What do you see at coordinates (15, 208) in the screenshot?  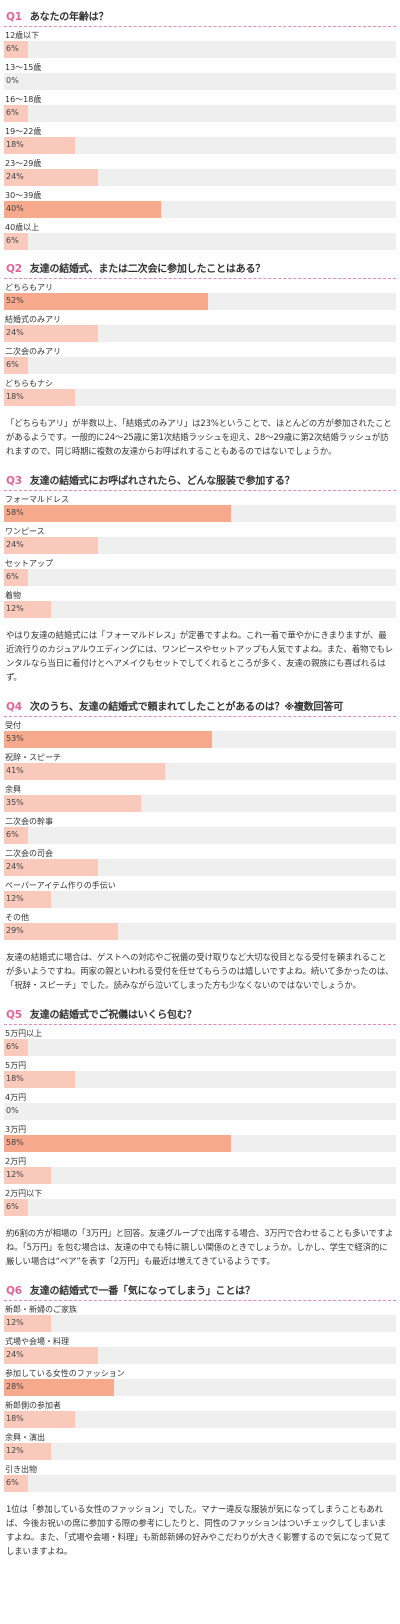 I see `bar-value-label: 40%` at bounding box center [15, 208].